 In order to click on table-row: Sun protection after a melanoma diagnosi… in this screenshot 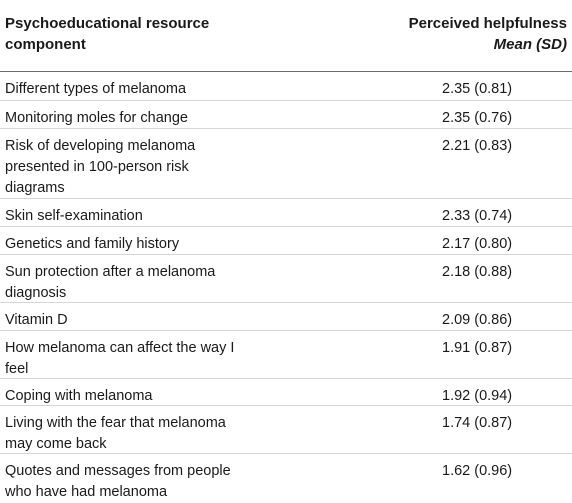, I will do `click(286, 279)`.